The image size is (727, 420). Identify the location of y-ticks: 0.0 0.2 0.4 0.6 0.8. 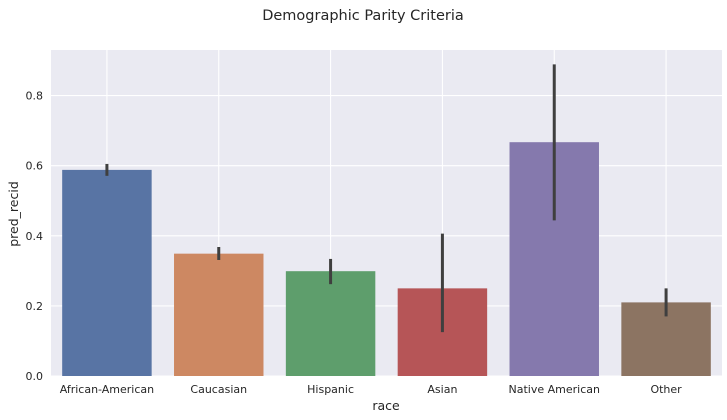
(35, 236).